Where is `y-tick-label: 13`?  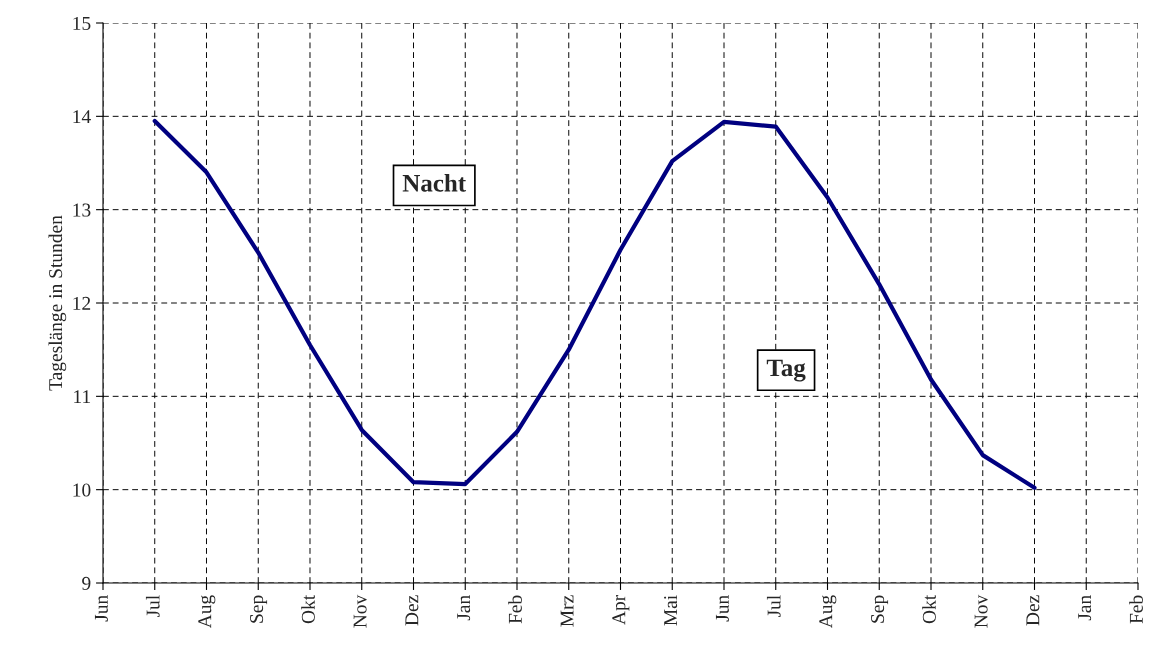 y-tick-label: 13 is located at coordinates (82, 210).